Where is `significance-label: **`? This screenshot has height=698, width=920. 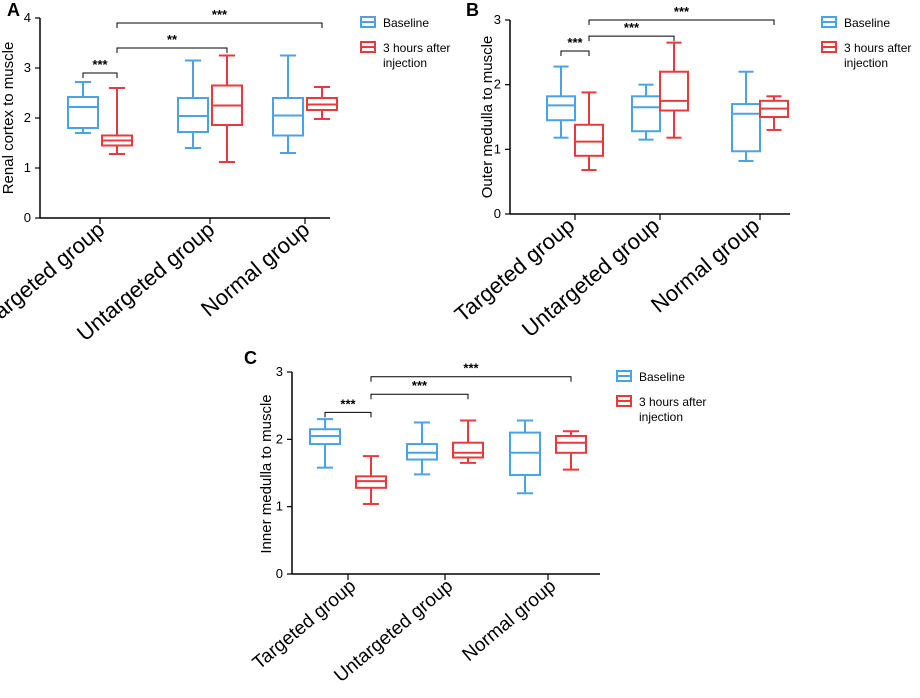
significance-label: ** is located at coordinates (172, 39).